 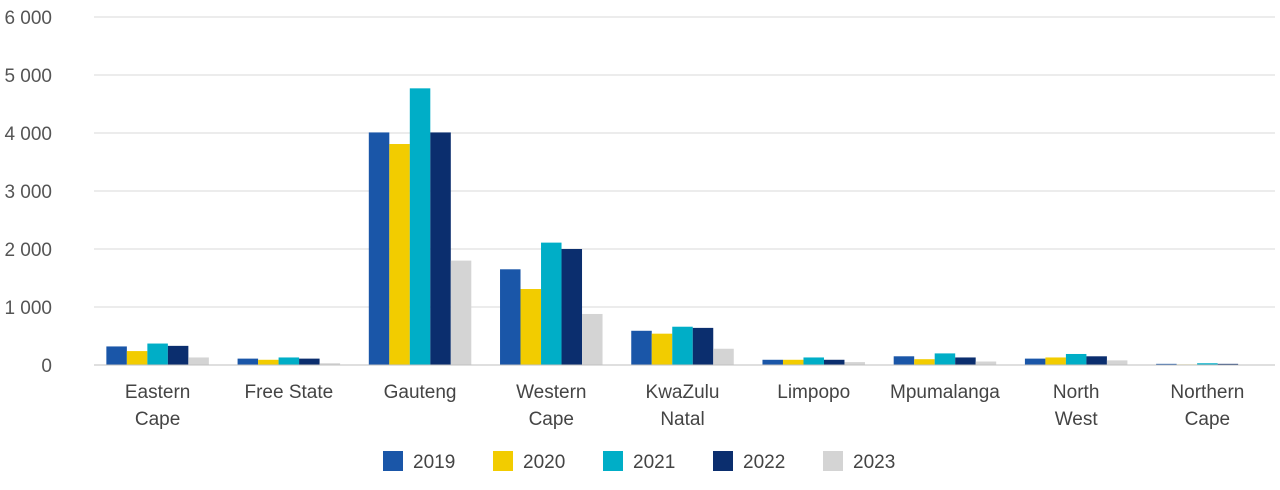 I want to click on legend-item-2019: 2019, so click(x=419, y=462).